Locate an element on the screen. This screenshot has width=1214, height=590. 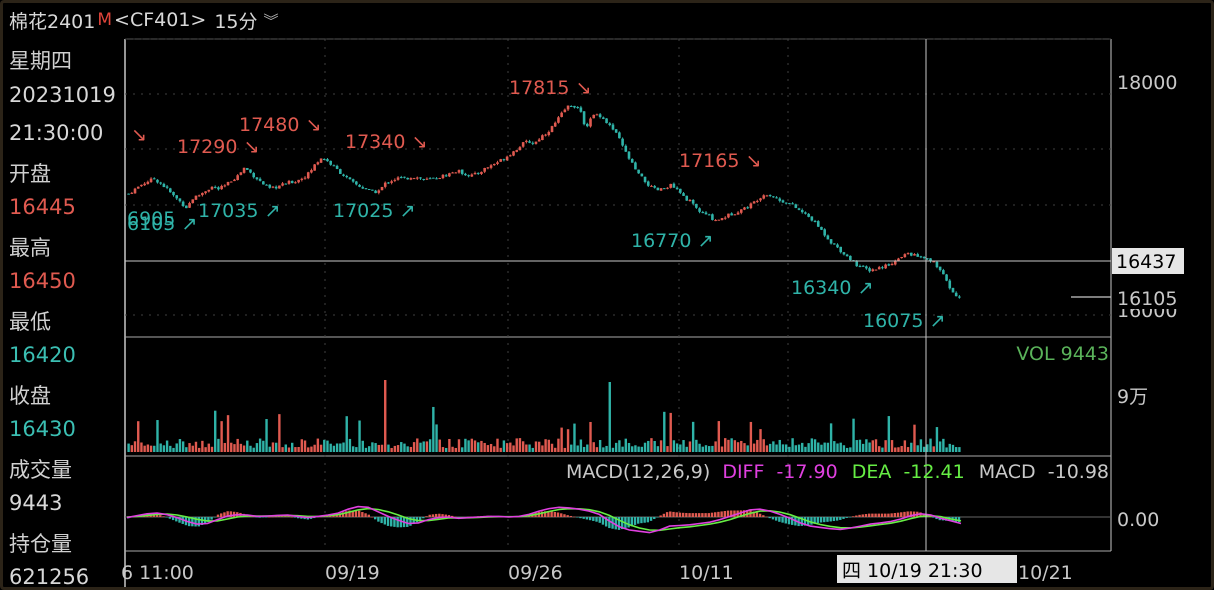
double-chevron-down-icon: ︾ is located at coordinates (271, 20).